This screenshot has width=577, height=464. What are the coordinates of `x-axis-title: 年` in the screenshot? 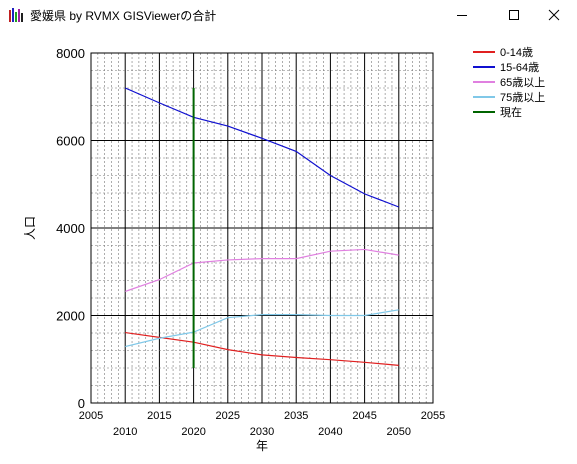 It's located at (262, 446).